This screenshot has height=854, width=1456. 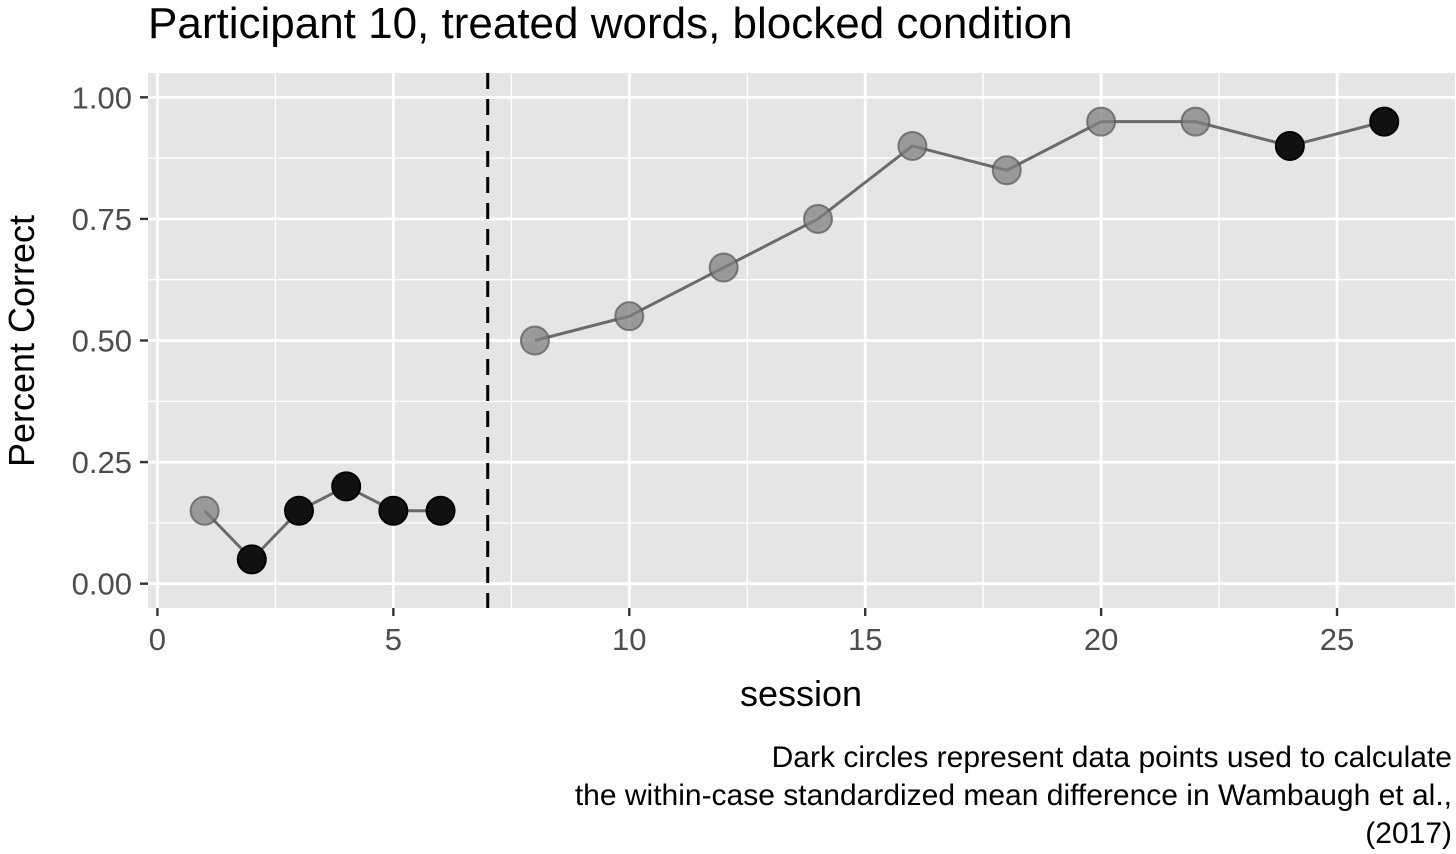 I want to click on x-tick-label: 25, so click(x=1337, y=639).